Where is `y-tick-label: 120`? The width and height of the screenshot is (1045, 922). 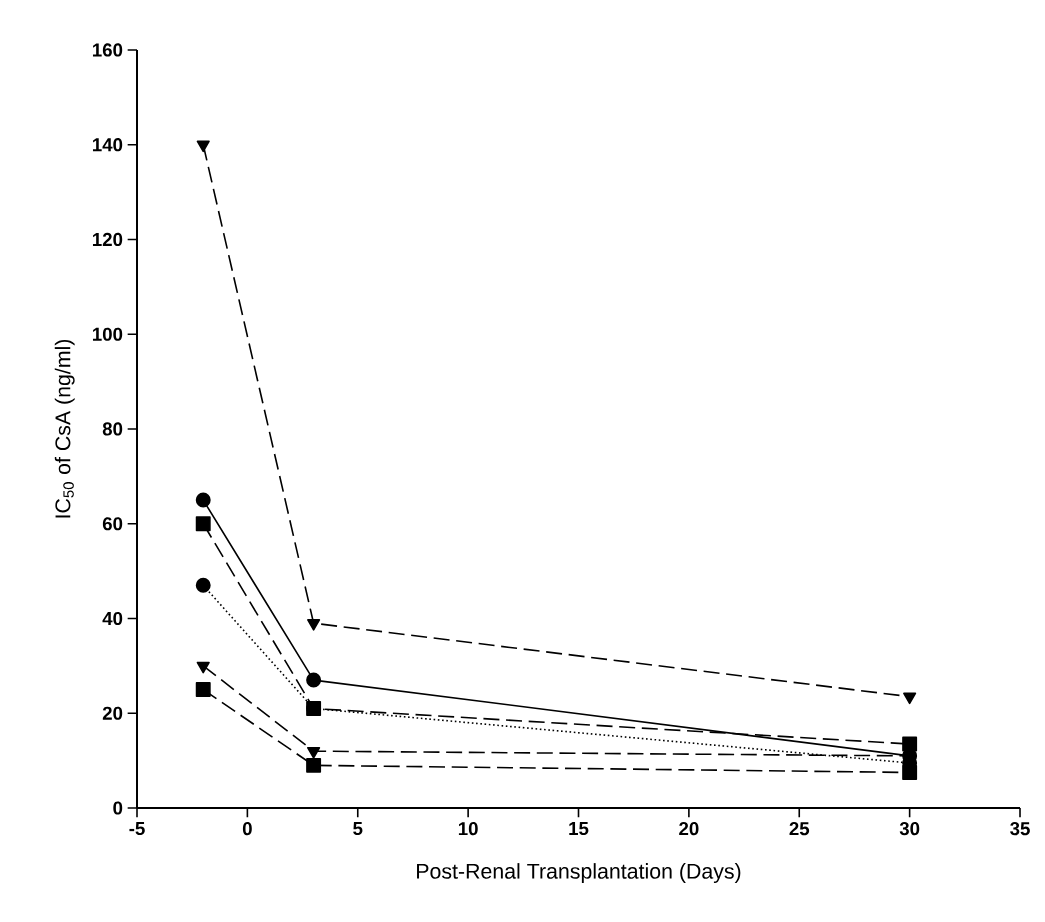
y-tick-label: 120 is located at coordinates (107, 239).